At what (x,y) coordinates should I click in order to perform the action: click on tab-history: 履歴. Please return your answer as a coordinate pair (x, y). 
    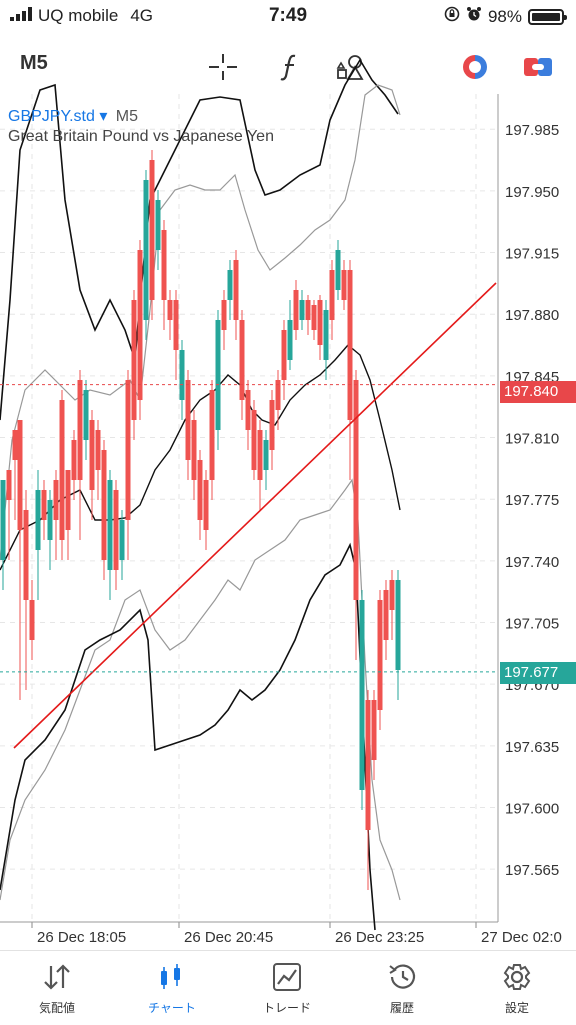
    Looking at the image, I should click on (402, 988).